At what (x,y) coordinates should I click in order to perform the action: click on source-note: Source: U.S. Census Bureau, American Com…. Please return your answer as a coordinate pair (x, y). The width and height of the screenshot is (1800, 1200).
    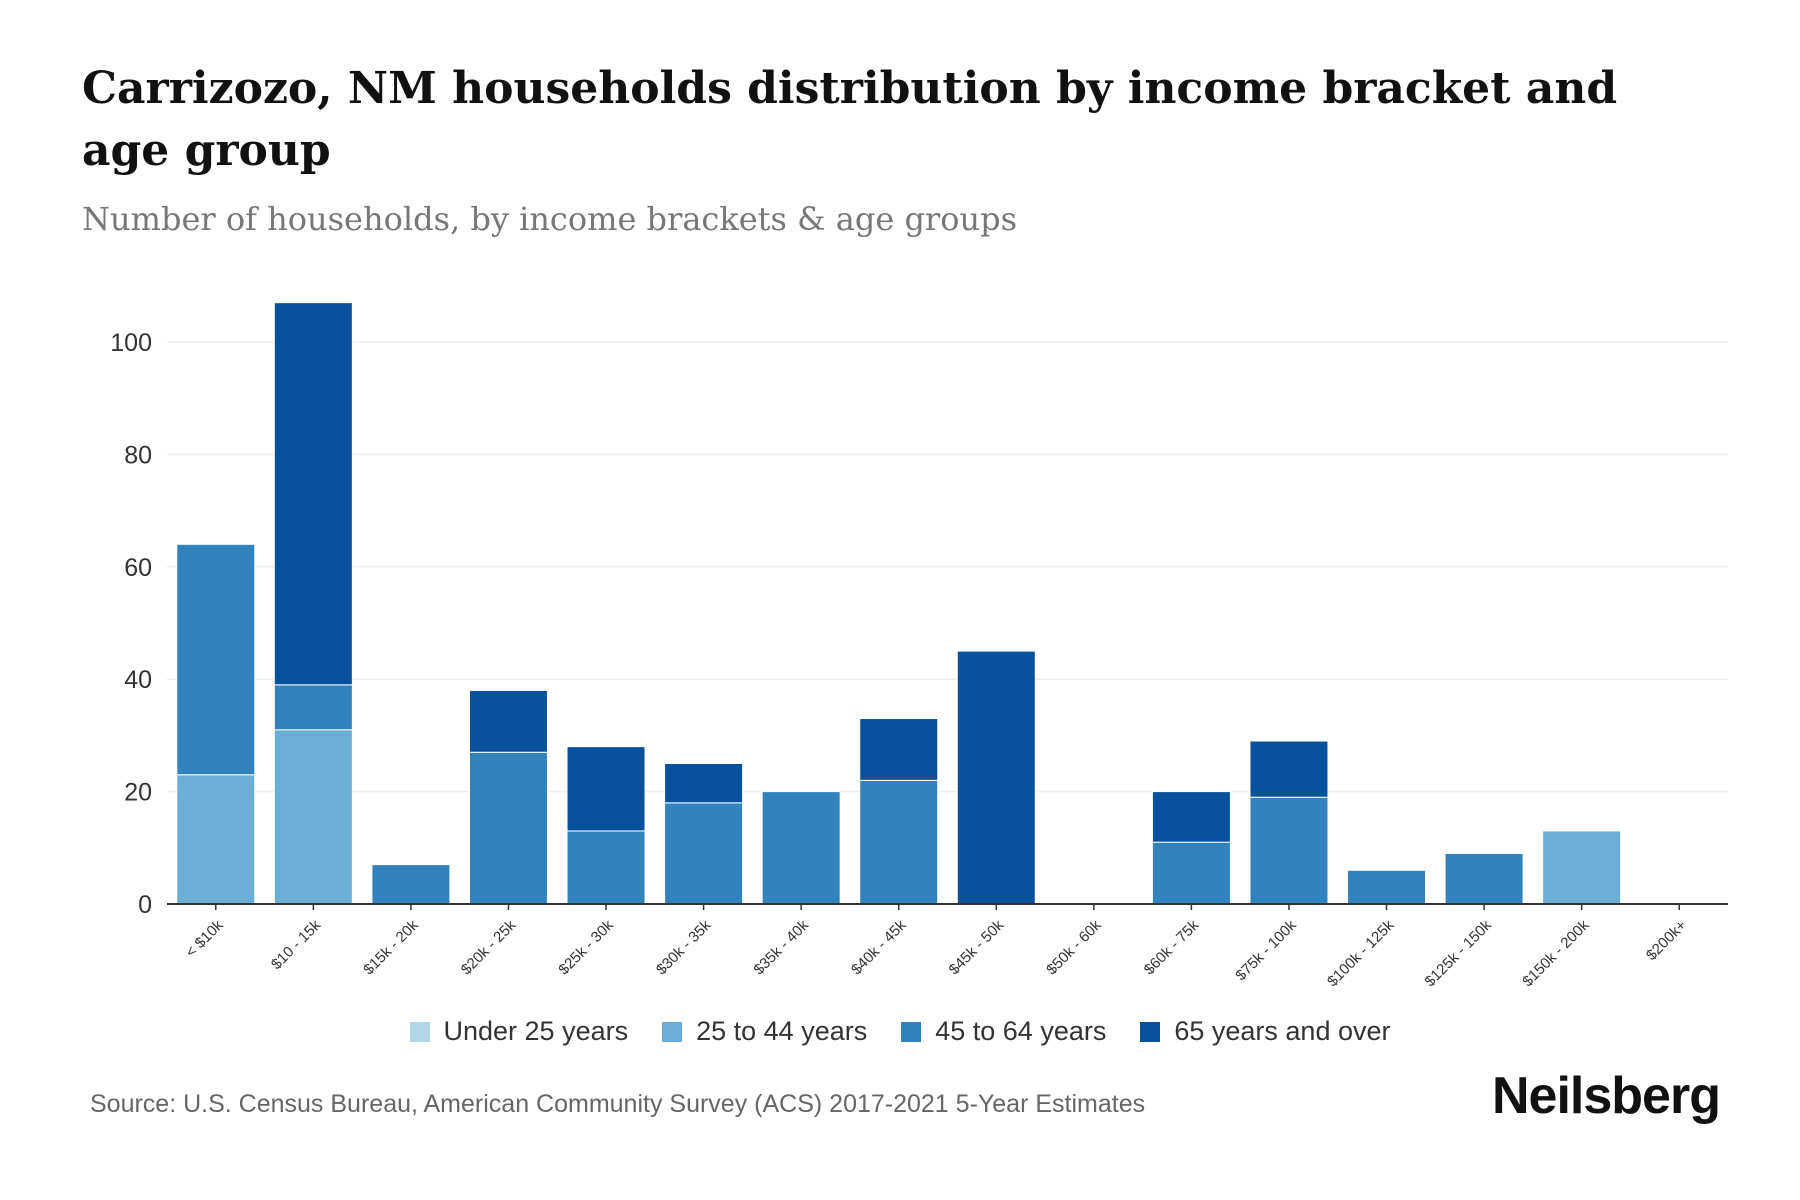
    Looking at the image, I should click on (618, 1104).